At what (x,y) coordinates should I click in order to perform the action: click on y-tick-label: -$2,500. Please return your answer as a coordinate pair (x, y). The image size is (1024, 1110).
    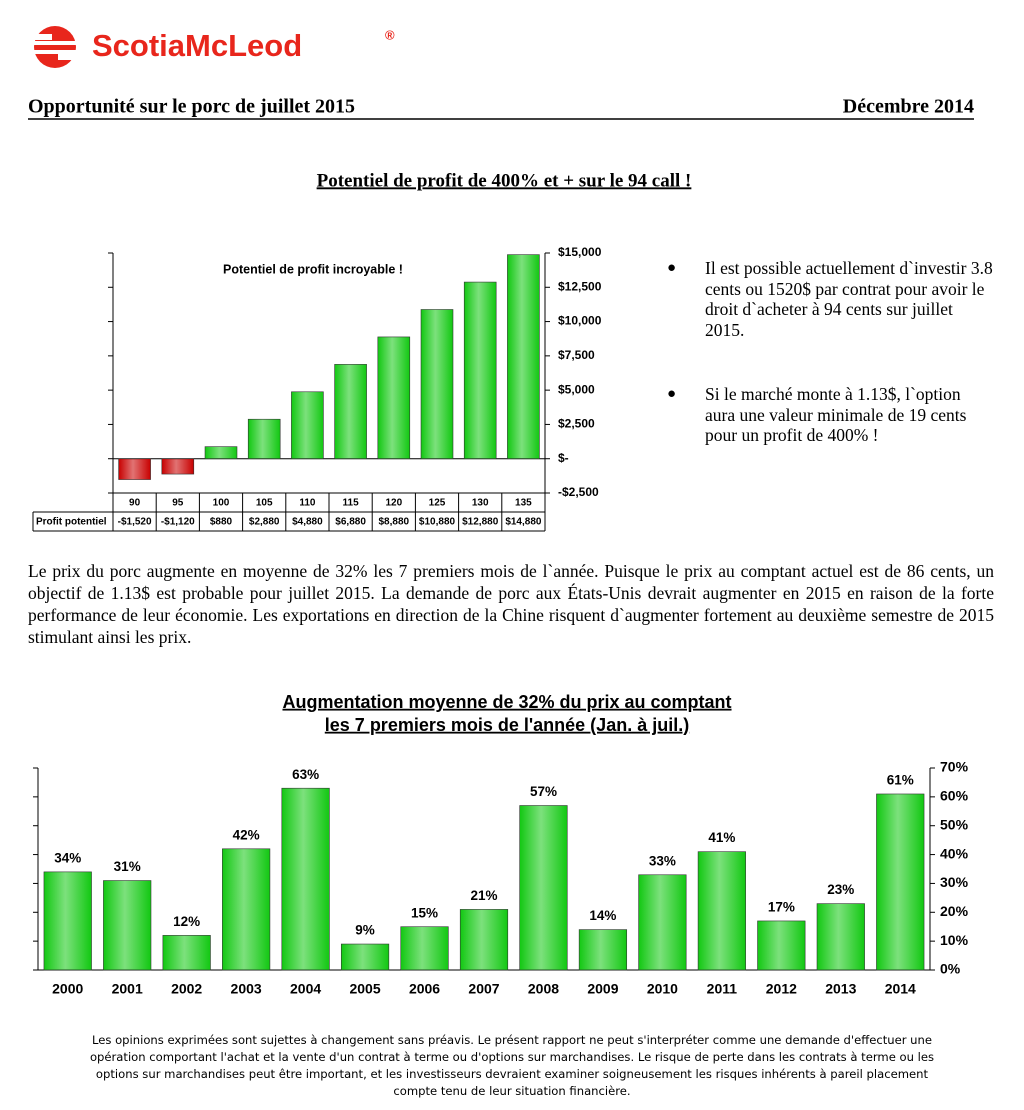
    Looking at the image, I should click on (578, 492).